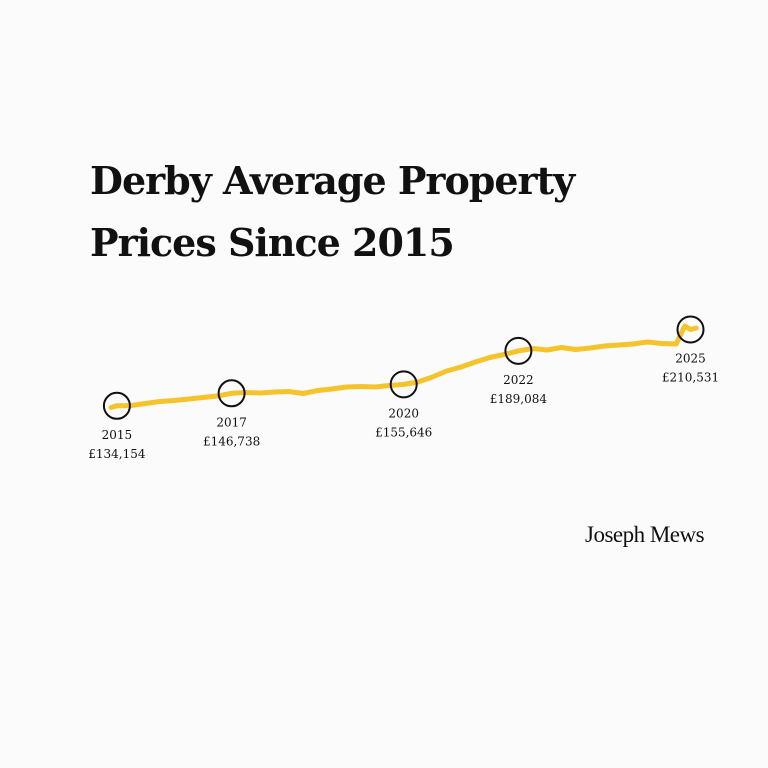  I want to click on line-layer, so click(403, 366).